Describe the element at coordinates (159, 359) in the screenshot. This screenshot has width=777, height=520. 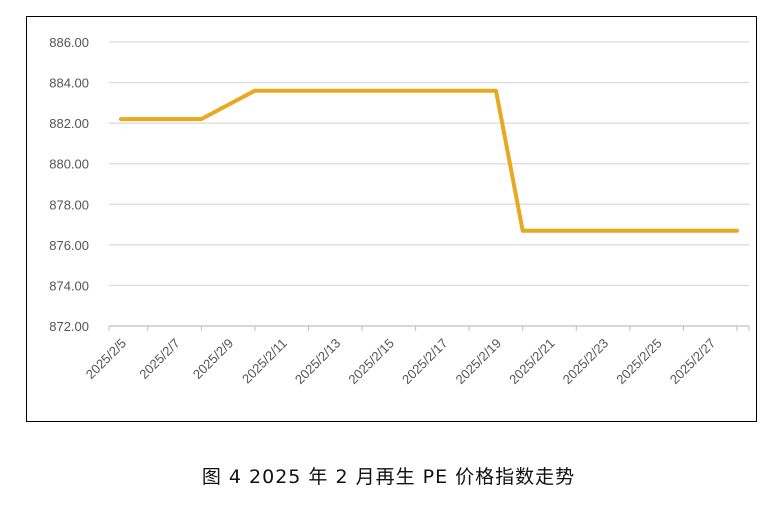
I see `x-tick-label: 2025/2/7` at that location.